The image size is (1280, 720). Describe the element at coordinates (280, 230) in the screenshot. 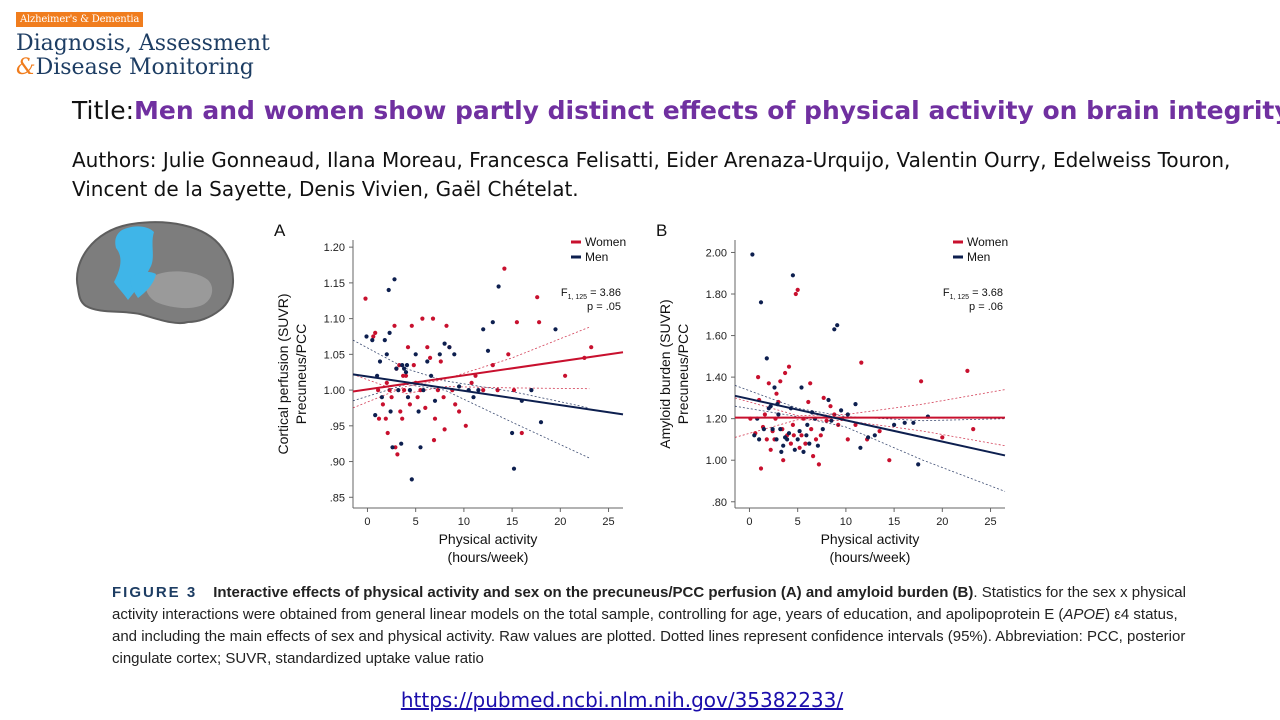

I see `panel-label: A` at that location.